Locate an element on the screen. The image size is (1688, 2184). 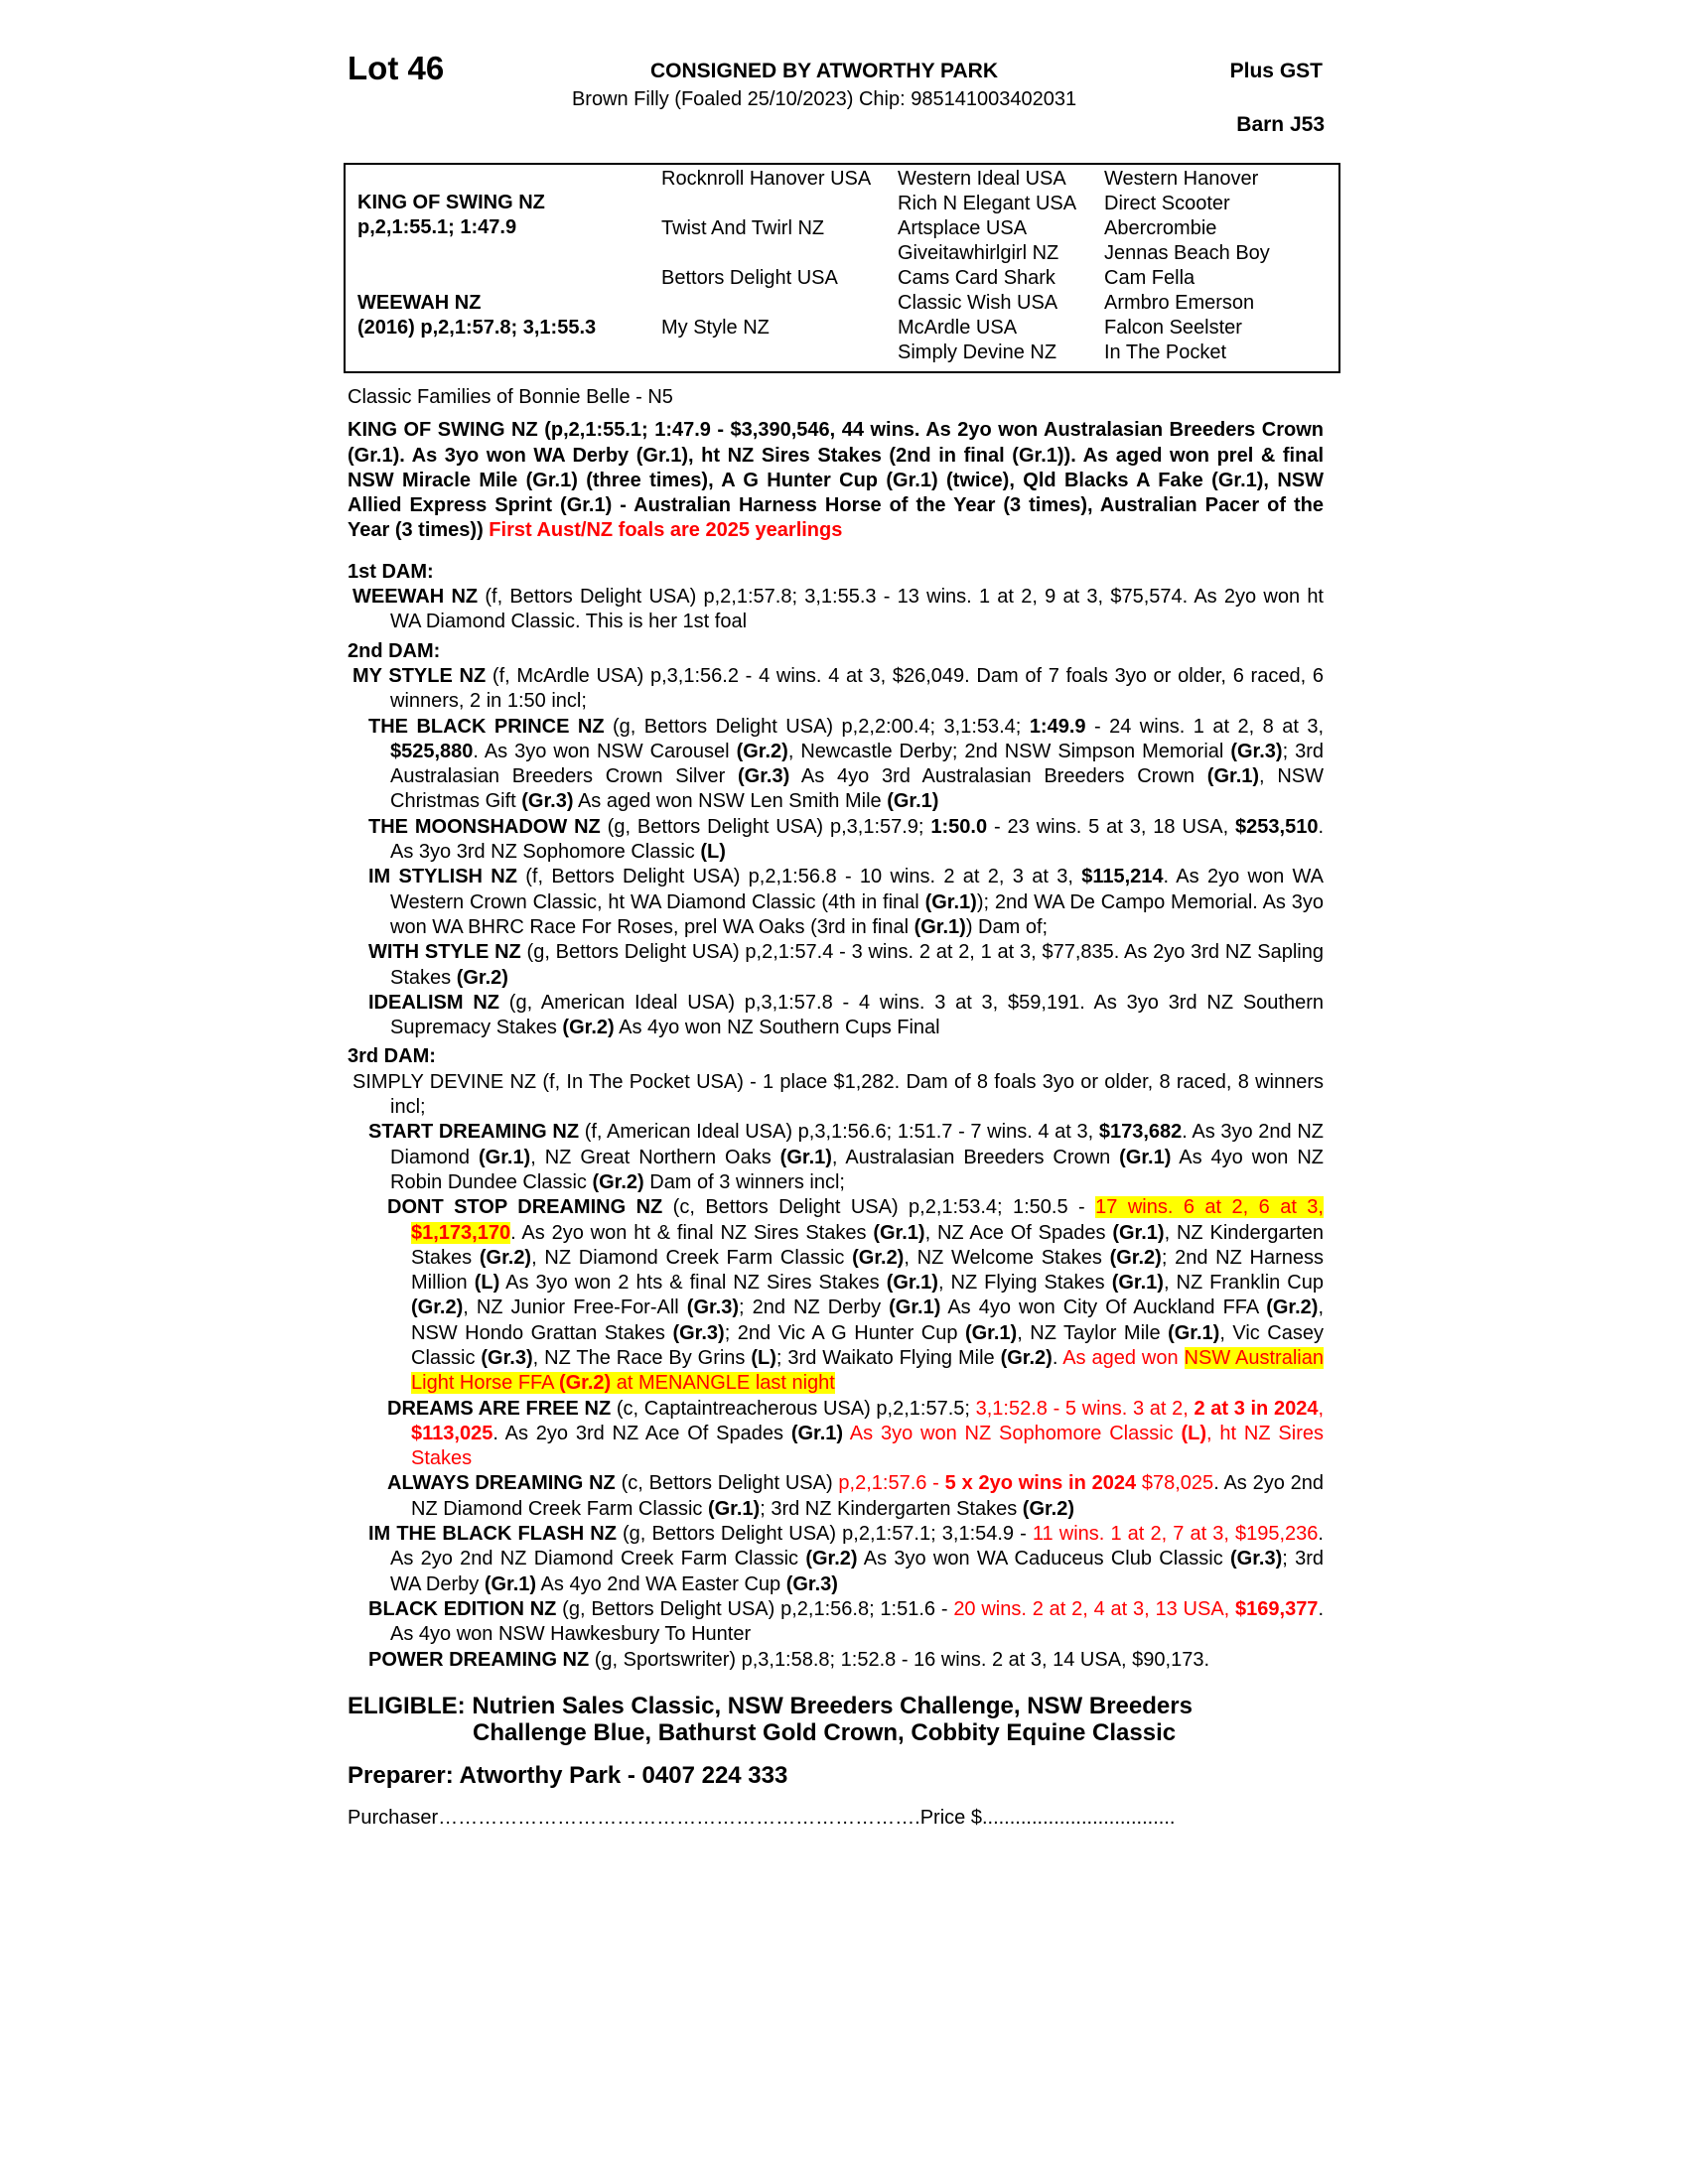
text-segment: $115,214 is located at coordinates (1122, 877).